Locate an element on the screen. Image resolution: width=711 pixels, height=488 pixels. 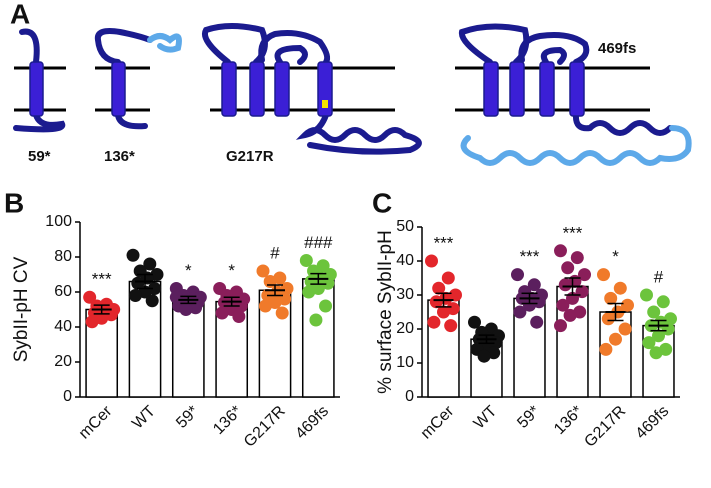
construct-label: 469fs is located at coordinates (617, 48).